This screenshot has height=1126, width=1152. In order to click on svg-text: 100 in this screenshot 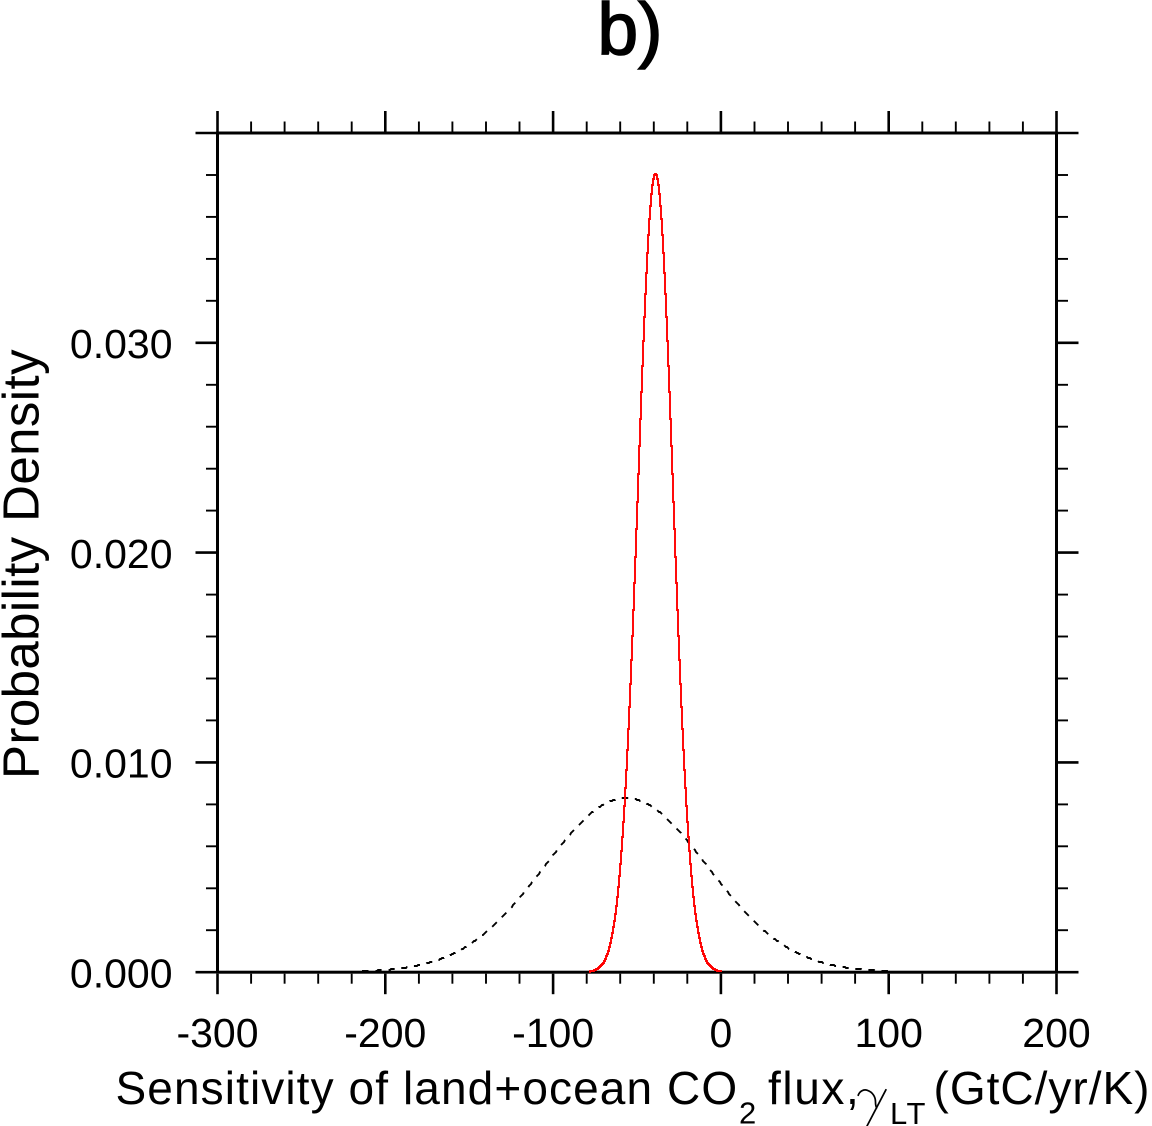, I will do `click(888, 1033)`.